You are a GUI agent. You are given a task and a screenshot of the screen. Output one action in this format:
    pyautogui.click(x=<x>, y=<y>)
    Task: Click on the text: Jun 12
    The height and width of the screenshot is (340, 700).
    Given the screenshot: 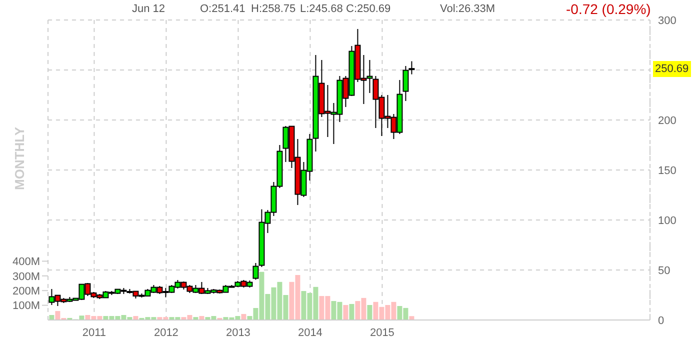 What is the action you would take?
    pyautogui.click(x=149, y=9)
    